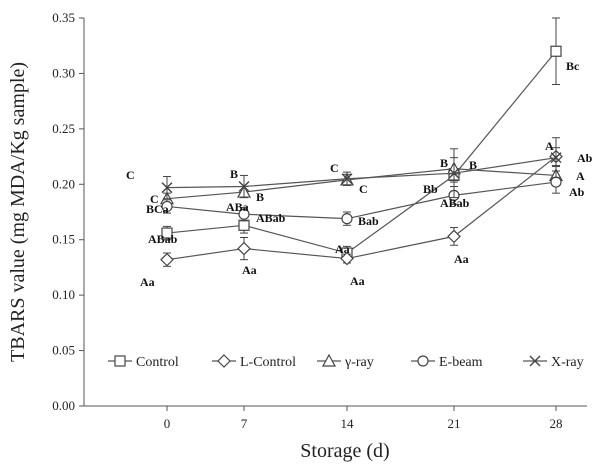 The height and width of the screenshot is (464, 607). Describe the element at coordinates (157, 362) in the screenshot. I see `legend-label: Control` at that location.